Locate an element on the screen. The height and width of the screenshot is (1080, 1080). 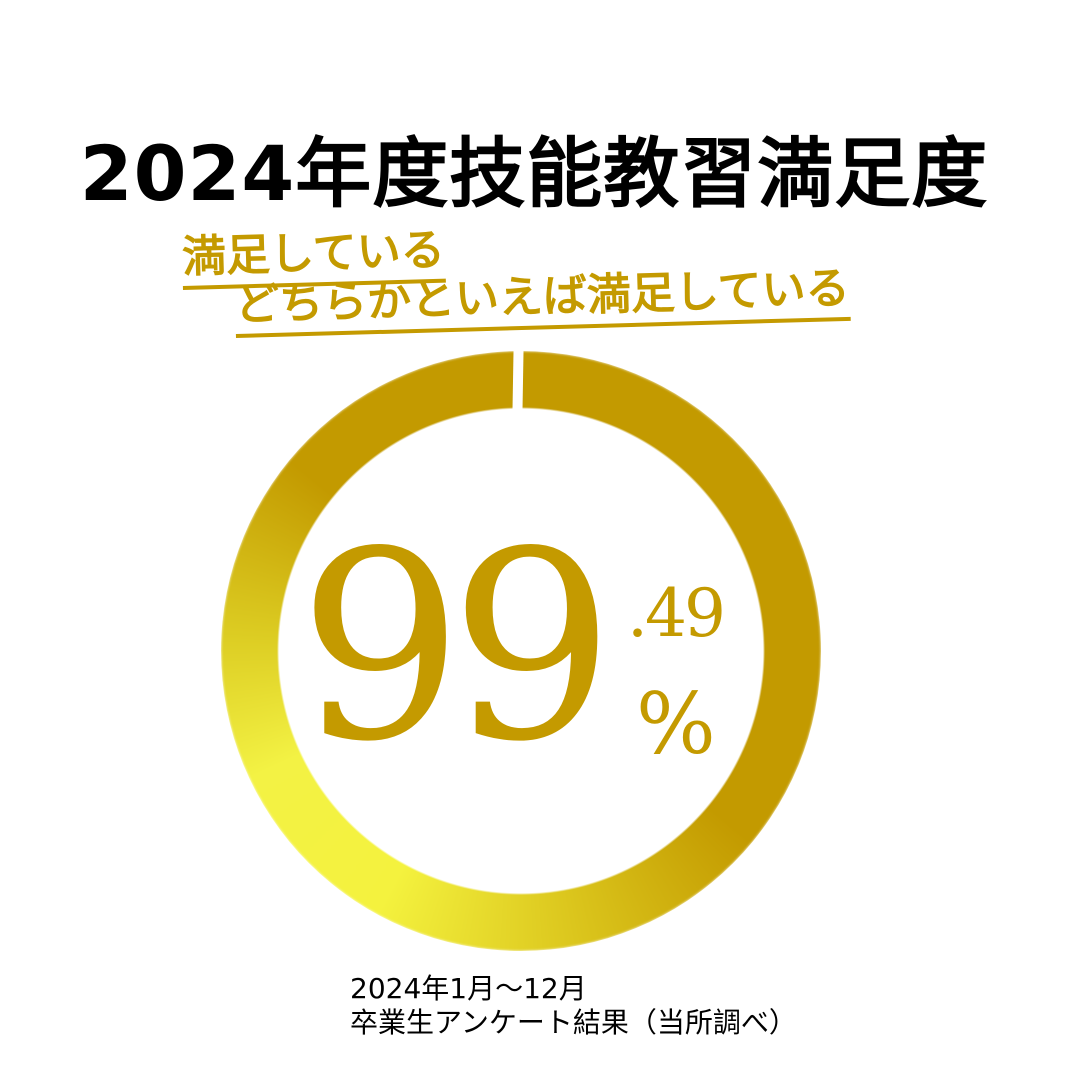
page-title: 2024年度技能教習満足度 is located at coordinates (534, 173).